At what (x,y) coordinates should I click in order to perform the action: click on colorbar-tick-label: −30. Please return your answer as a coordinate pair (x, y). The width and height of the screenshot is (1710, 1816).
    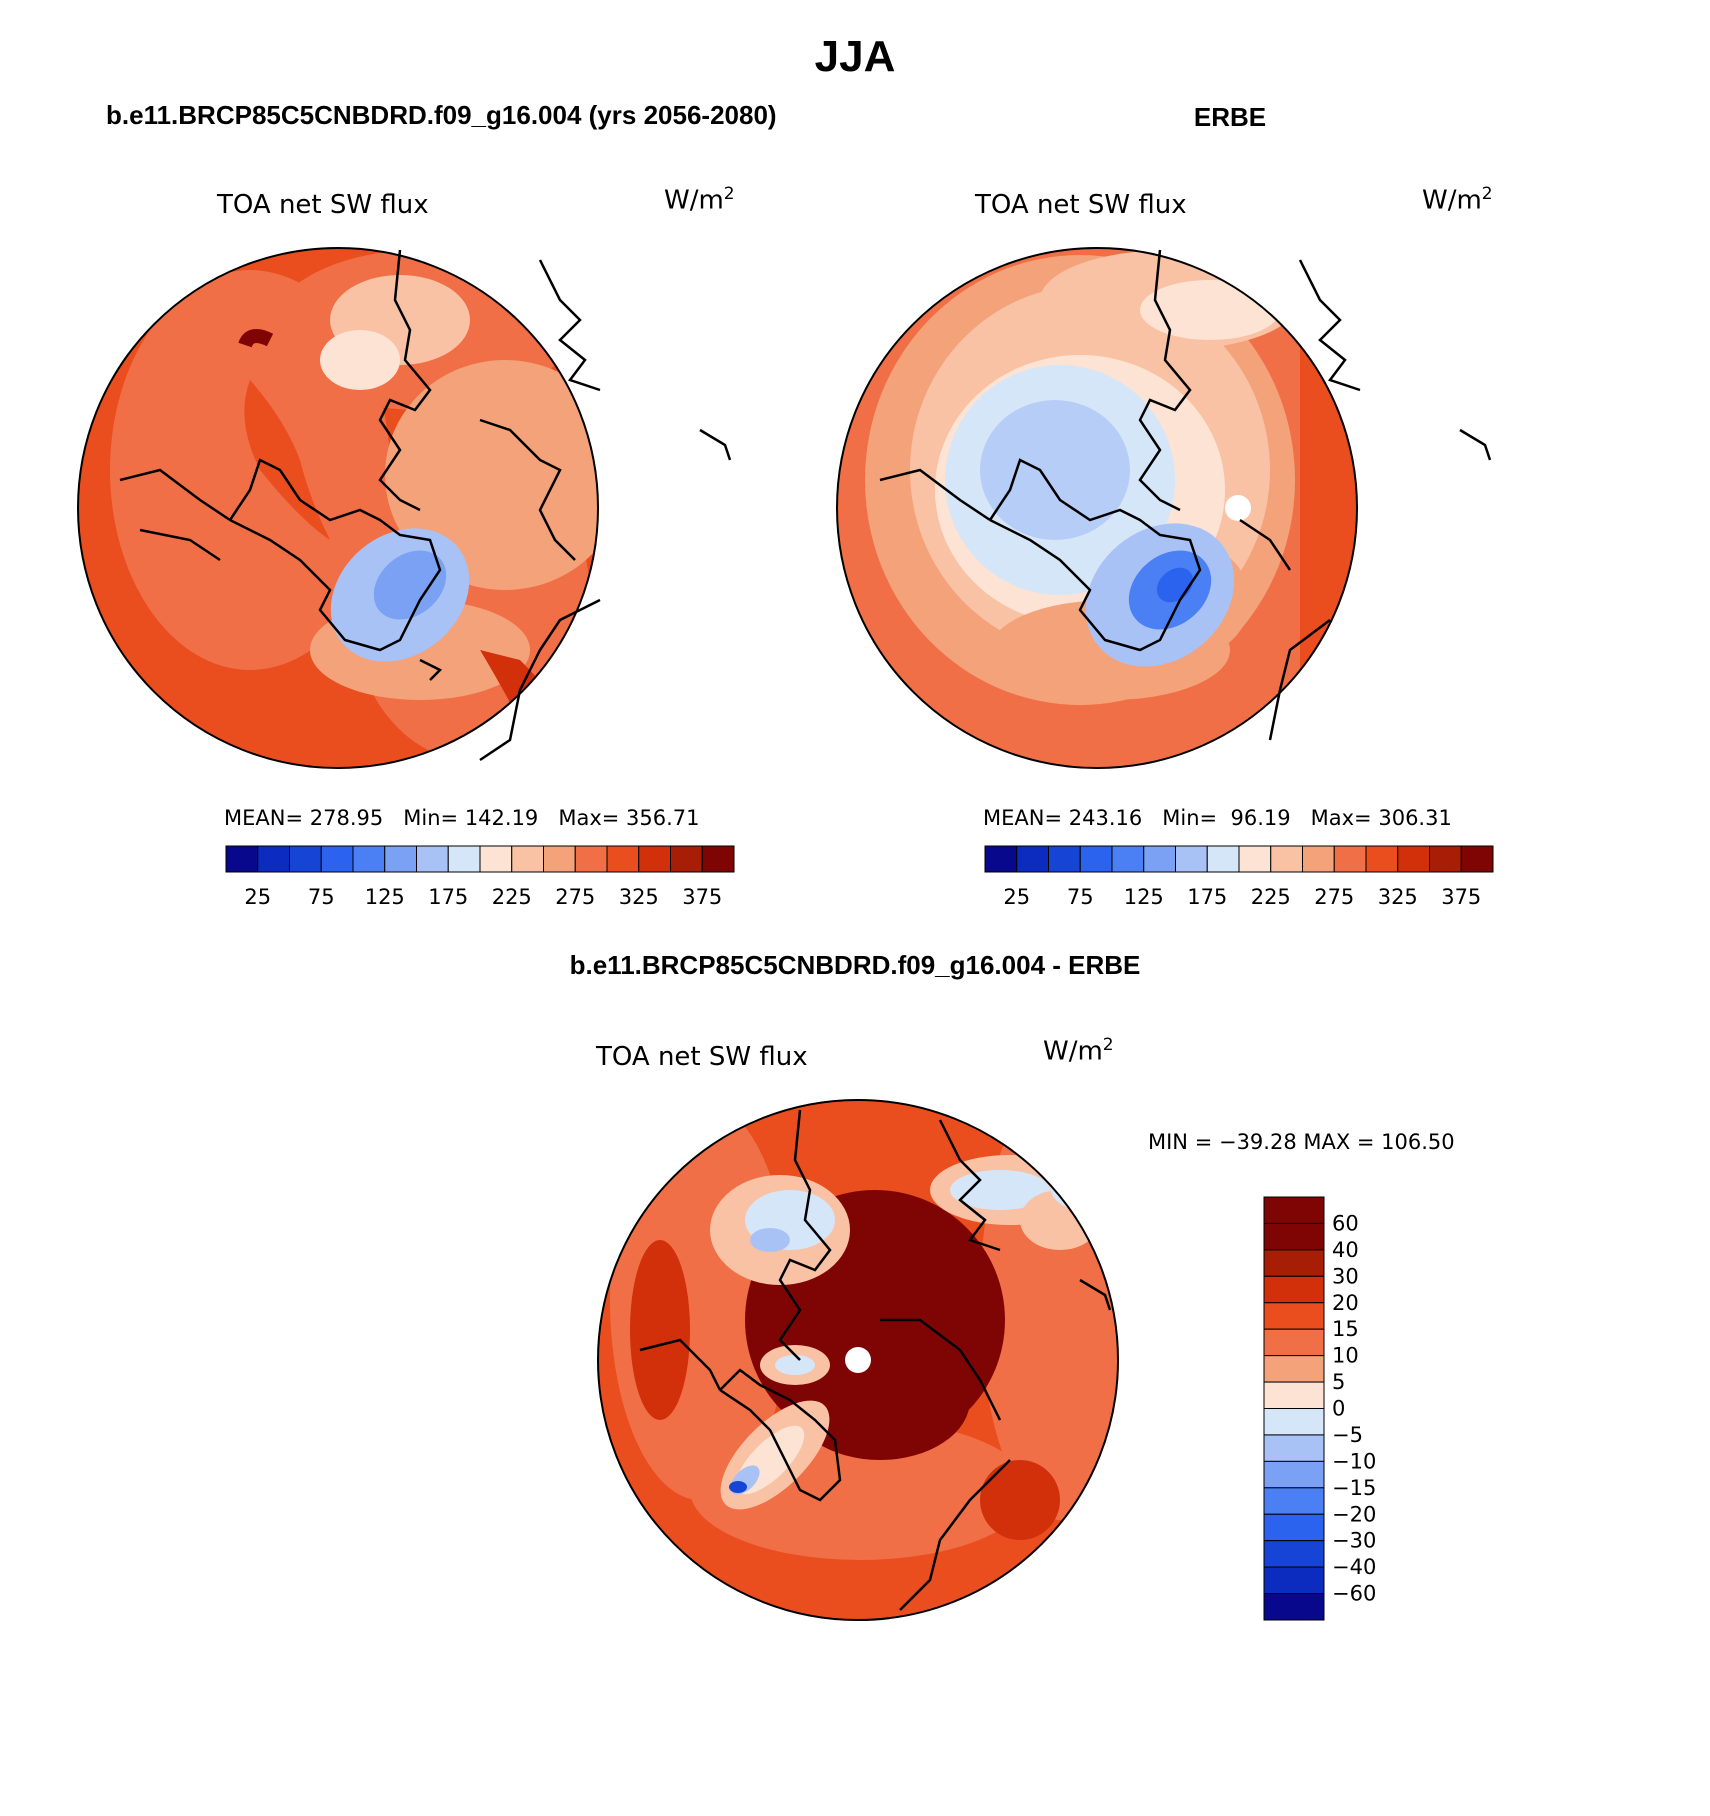
    Looking at the image, I should click on (1354, 1541).